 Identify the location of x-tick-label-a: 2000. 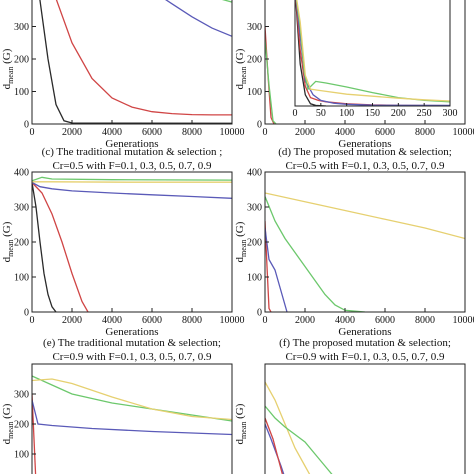
(72, 132).